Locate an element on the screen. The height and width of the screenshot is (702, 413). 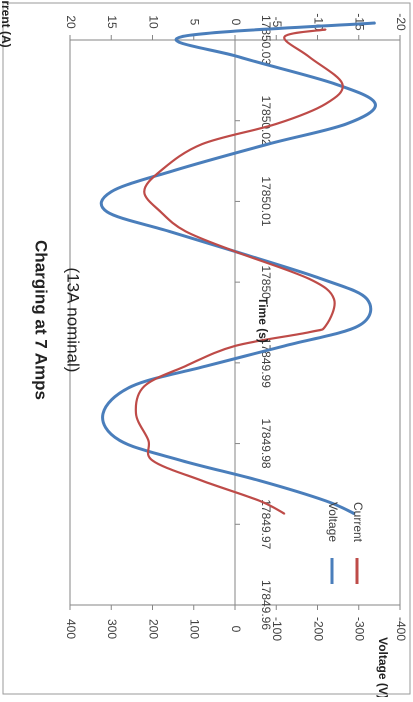
time-tick-label: 17849.97 is located at coordinates (266, 524).